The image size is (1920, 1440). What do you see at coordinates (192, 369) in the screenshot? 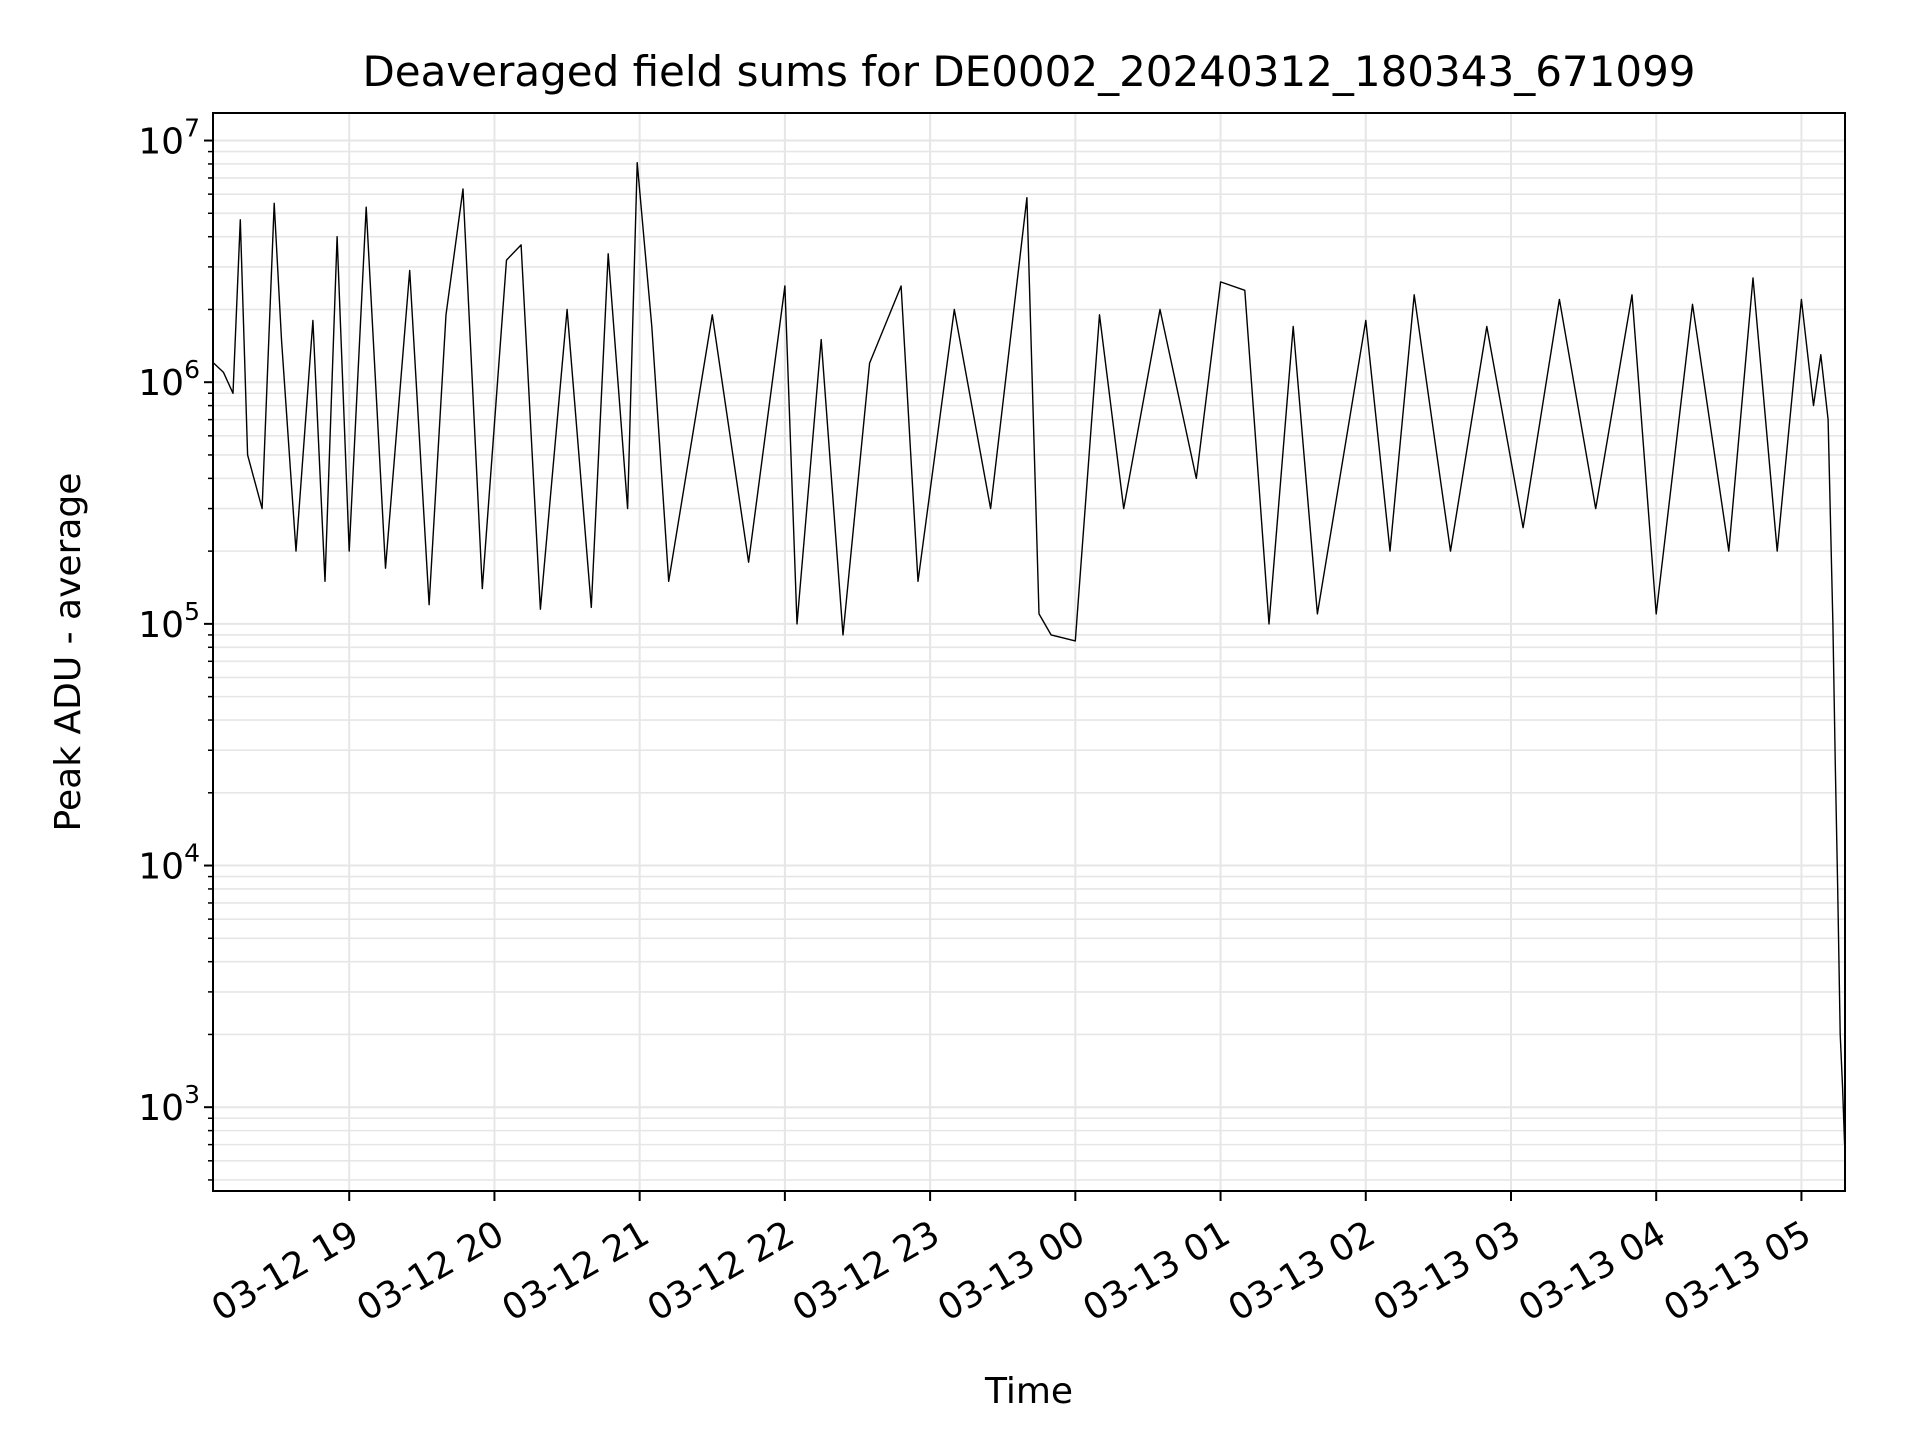
I see `y-tick-exponent: 6` at bounding box center [192, 369].